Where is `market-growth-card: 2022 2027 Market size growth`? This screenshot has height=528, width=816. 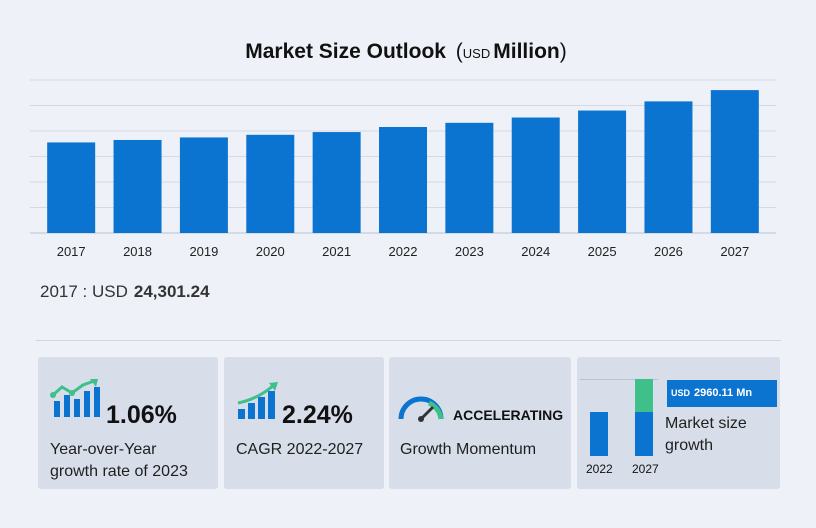 market-growth-card: 2022 2027 Market size growth is located at coordinates (678, 423).